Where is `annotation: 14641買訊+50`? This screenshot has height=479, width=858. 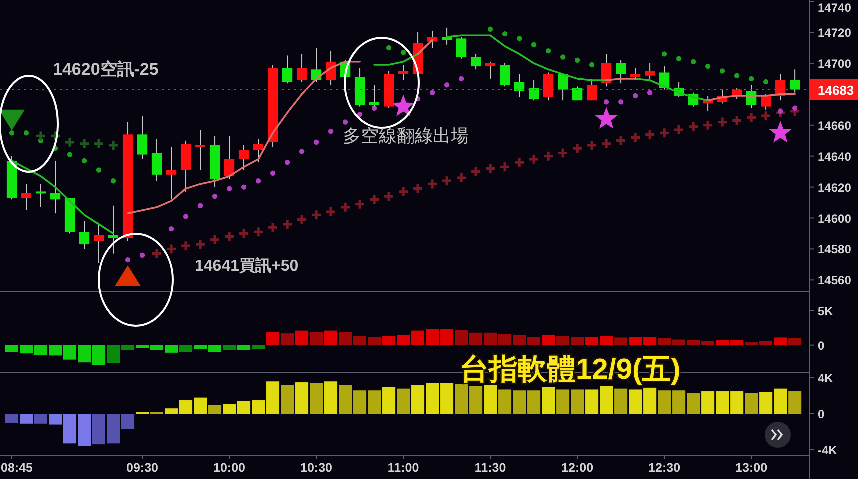
annotation: 14641買訊+50 is located at coordinates (247, 266).